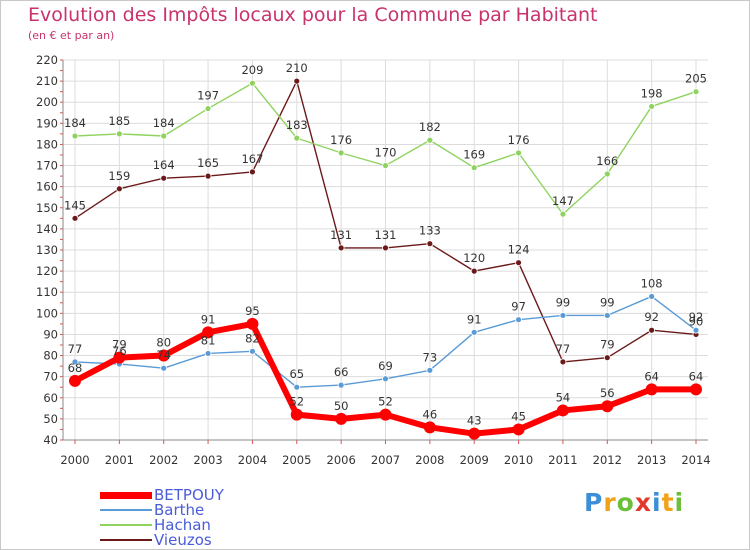  What do you see at coordinates (296, 402) in the screenshot?
I see `data-label-betpouy: 52` at bounding box center [296, 402].